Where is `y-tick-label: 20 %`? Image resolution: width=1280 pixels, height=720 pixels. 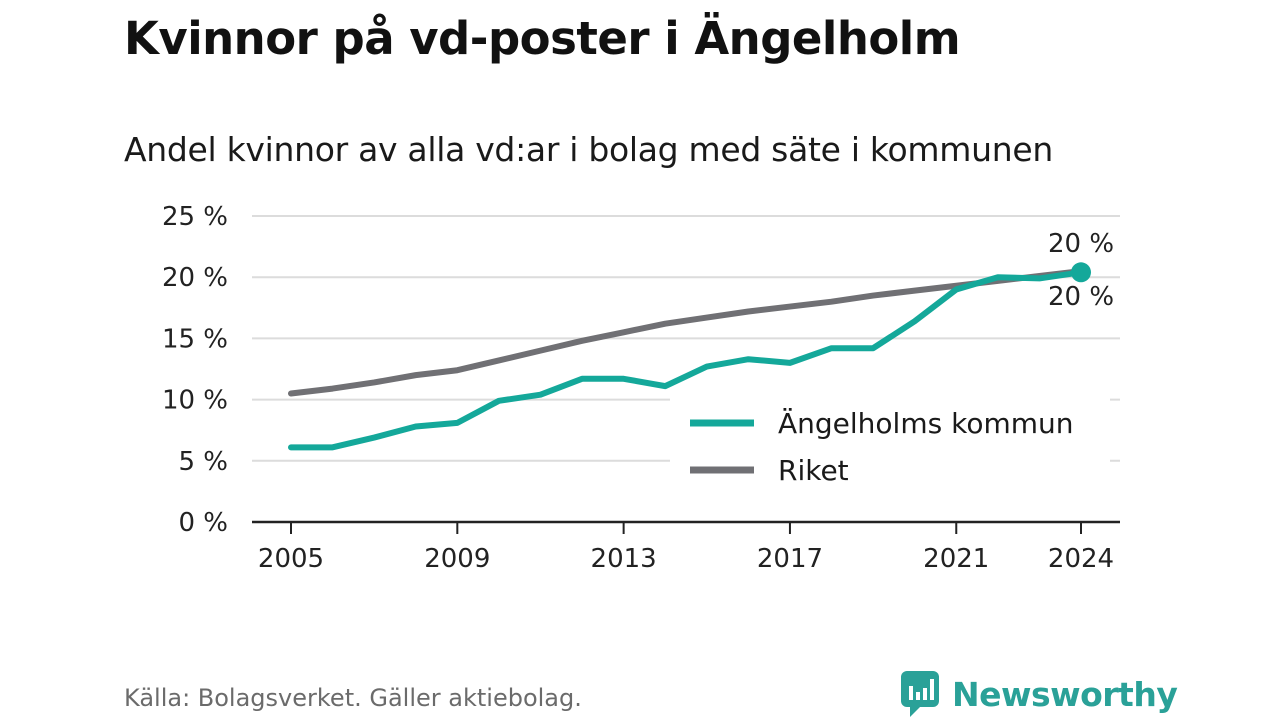
y-tick-label: 20 % is located at coordinates (195, 278).